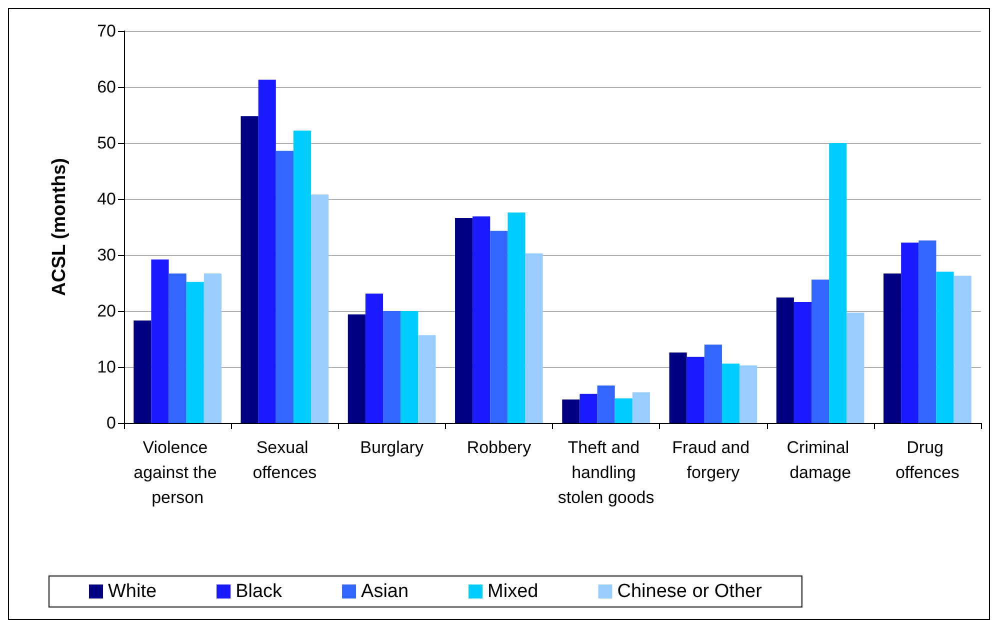 Image resolution: width=997 pixels, height=628 pixels. Describe the element at coordinates (106, 87) in the screenshot. I see `y-tick-label: 60` at that location.